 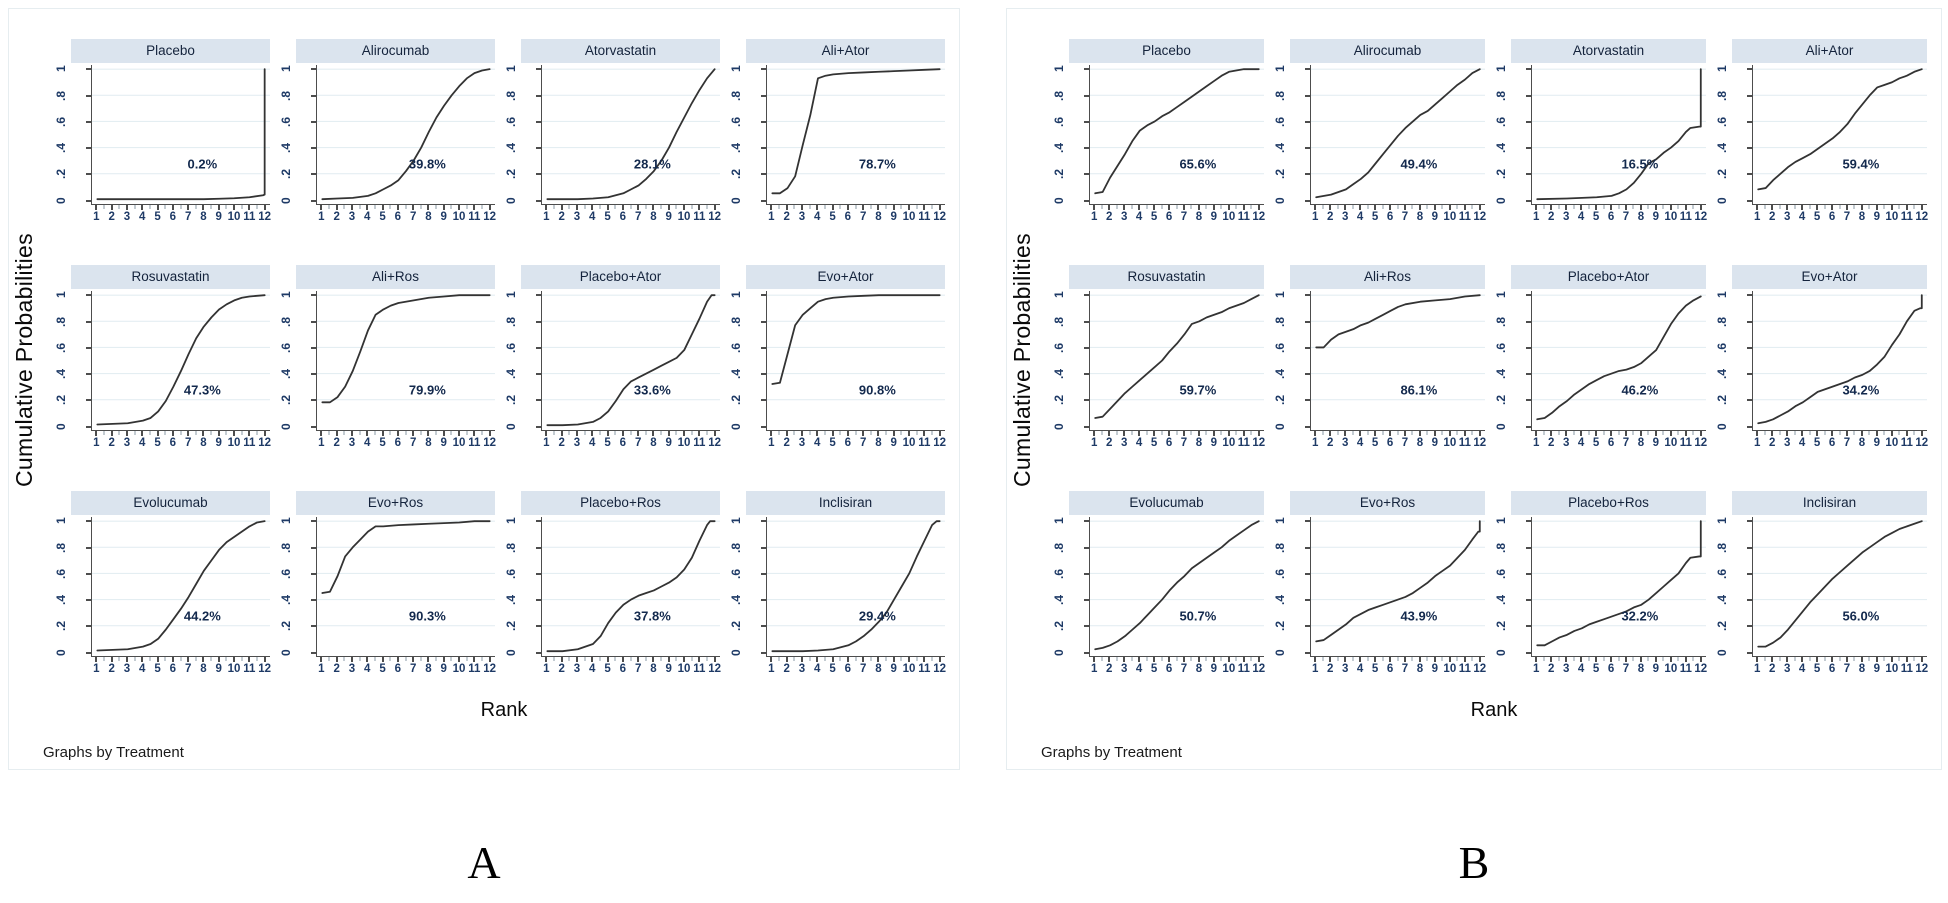 I want to click on x-tick-label: 10, so click(x=1892, y=669).